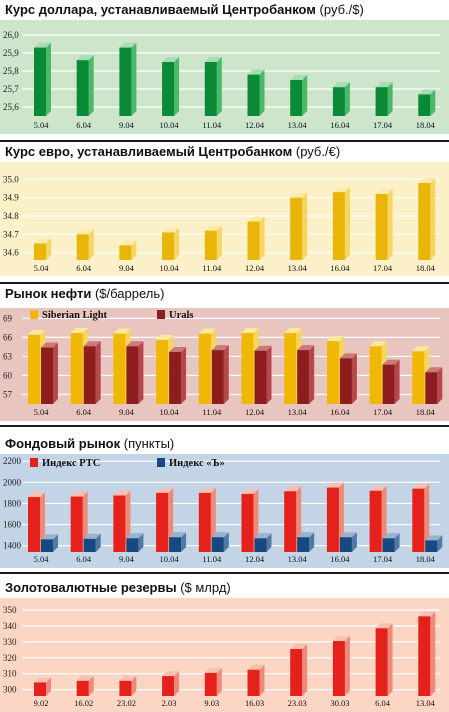 Image resolution: width=449 pixels, height=712 pixels. Describe the element at coordinates (127, 559) in the screenshot. I see `x-tick-label: 9.04` at that location.